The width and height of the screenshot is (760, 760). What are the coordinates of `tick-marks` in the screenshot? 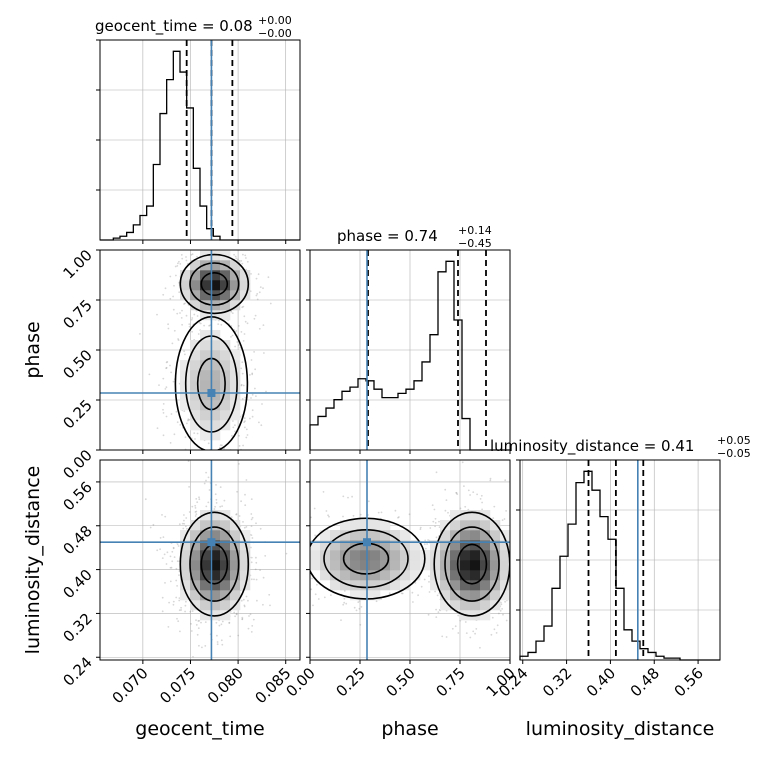 It's located at (408, 351).